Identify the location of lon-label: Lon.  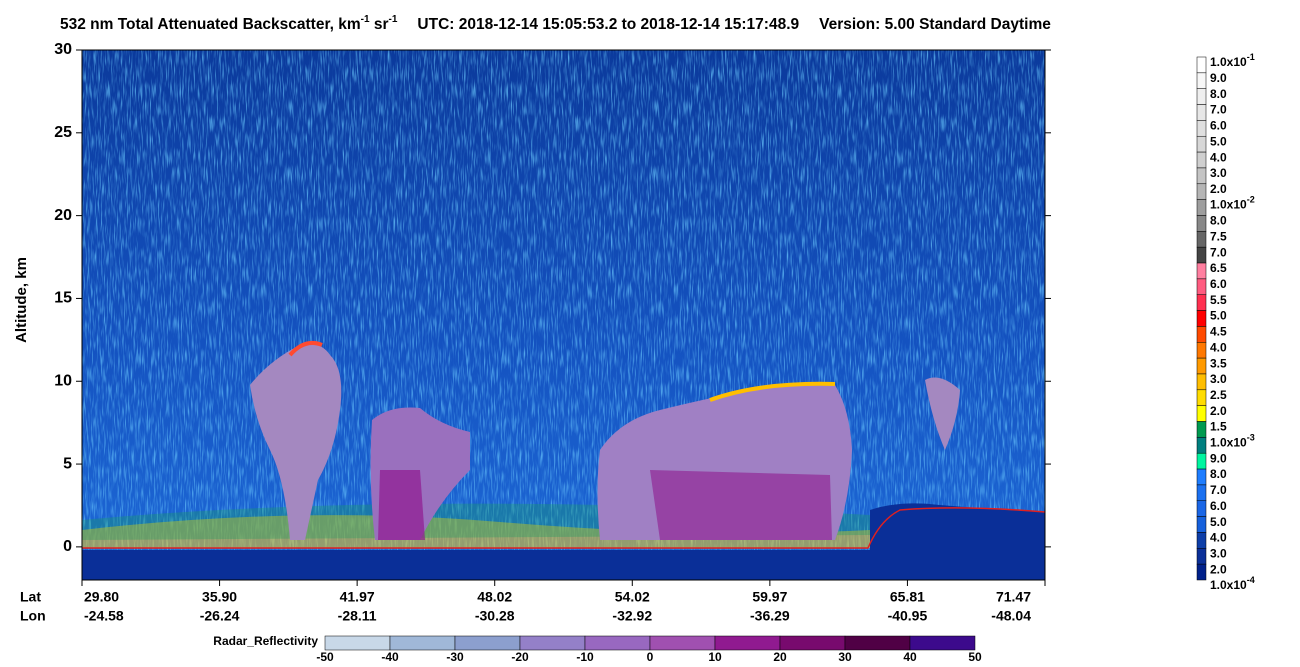
(33, 616).